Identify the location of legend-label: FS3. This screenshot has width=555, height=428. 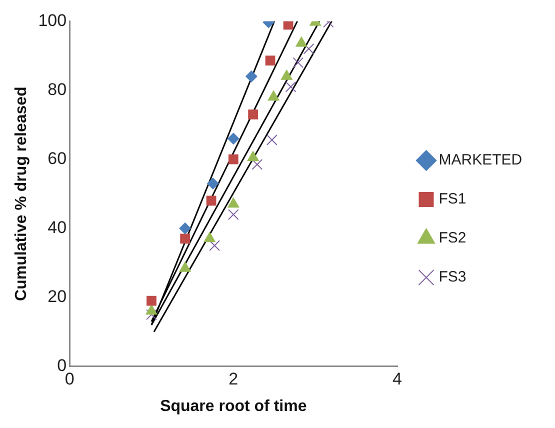
(452, 277).